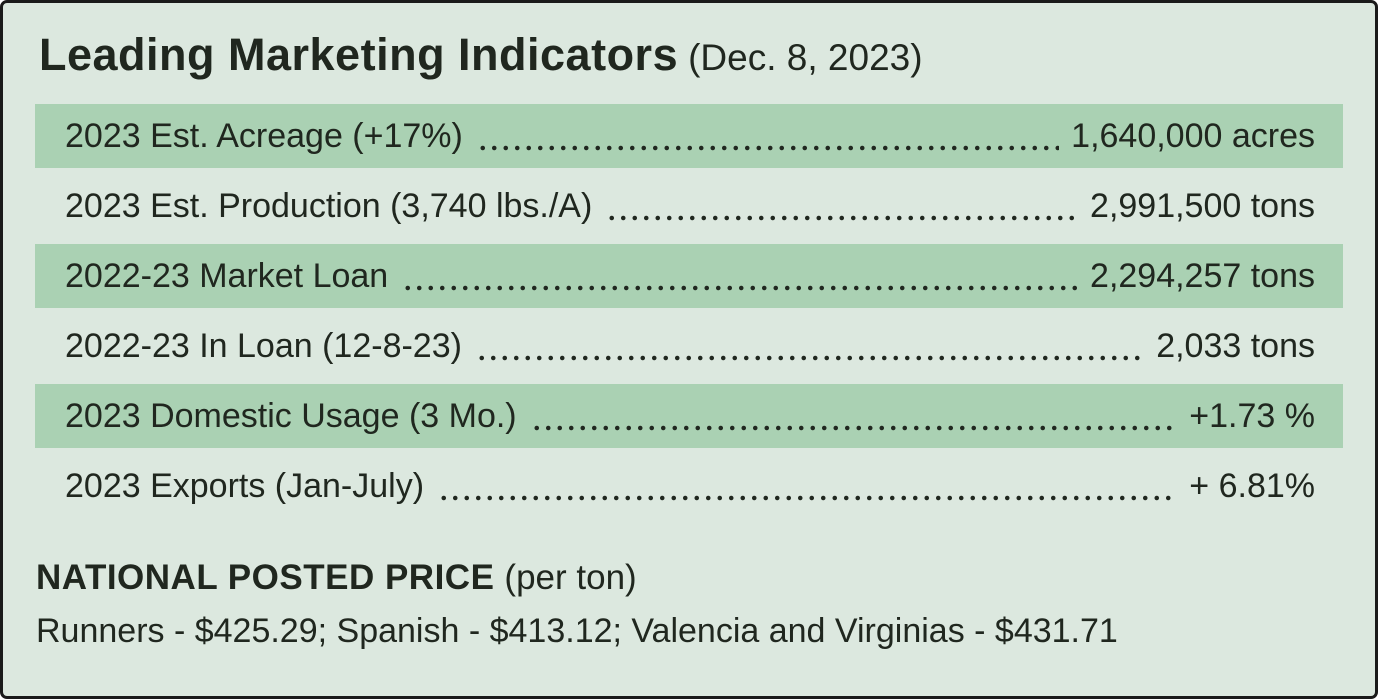 This screenshot has width=1378, height=699. What do you see at coordinates (263, 345) in the screenshot?
I see `indicator-label: 2022-23 In Loan (12-8-23)` at bounding box center [263, 345].